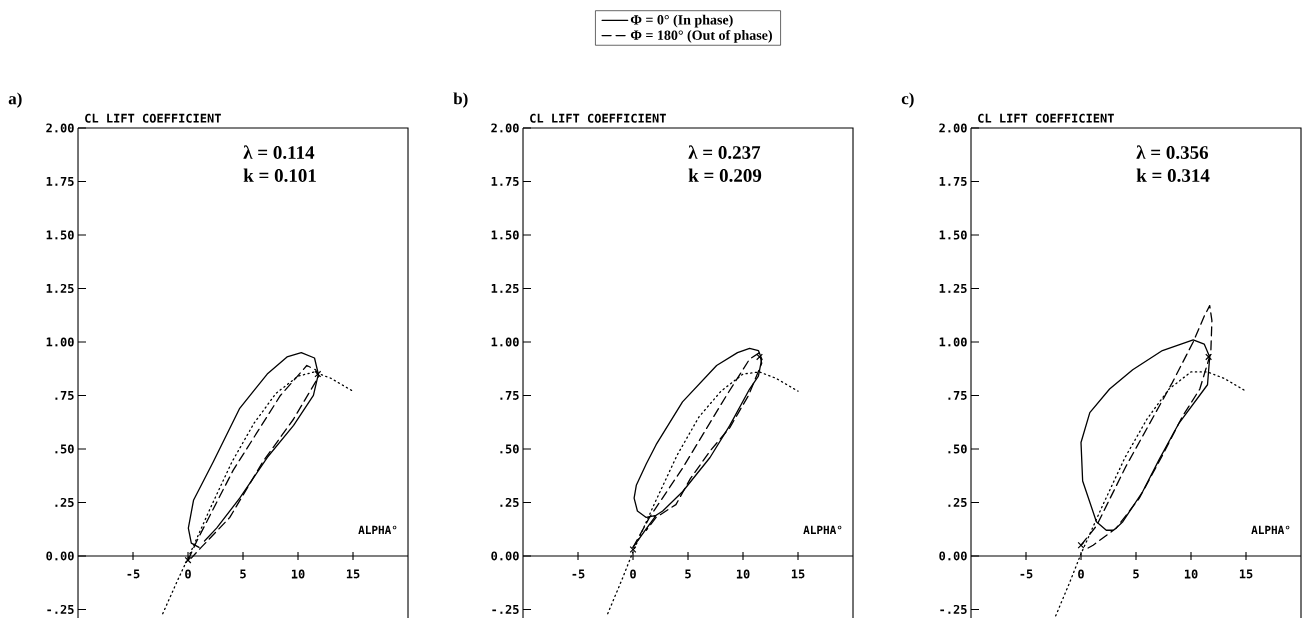 The image size is (1308, 620). I want to click on annotation: k = 0.314, so click(1173, 175).